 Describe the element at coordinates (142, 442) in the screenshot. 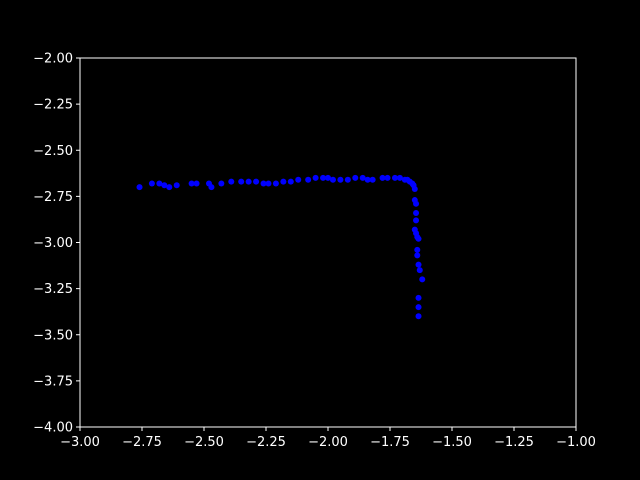

I see `x-tick-label: −2.75` at that location.